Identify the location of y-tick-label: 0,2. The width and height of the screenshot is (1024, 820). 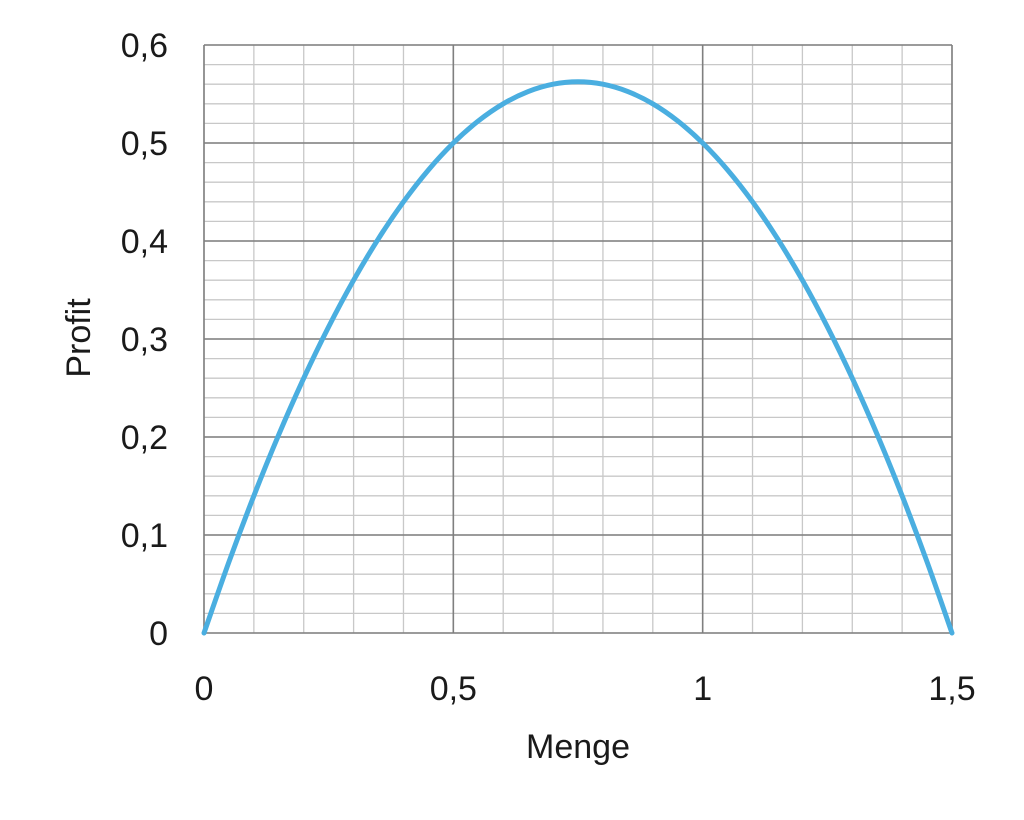
(144, 438).